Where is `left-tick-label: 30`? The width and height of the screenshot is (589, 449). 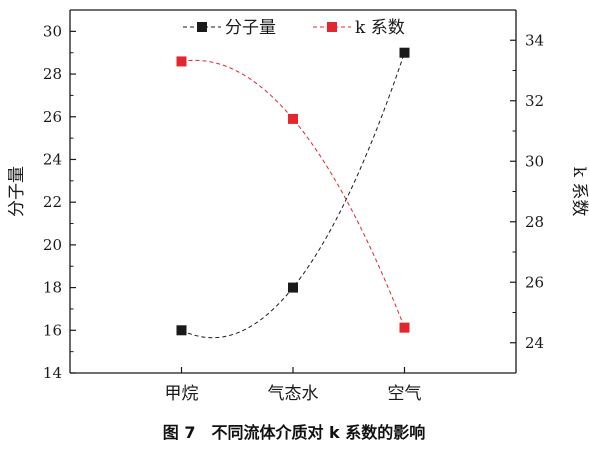
left-tick-label: 30 is located at coordinates (52, 31).